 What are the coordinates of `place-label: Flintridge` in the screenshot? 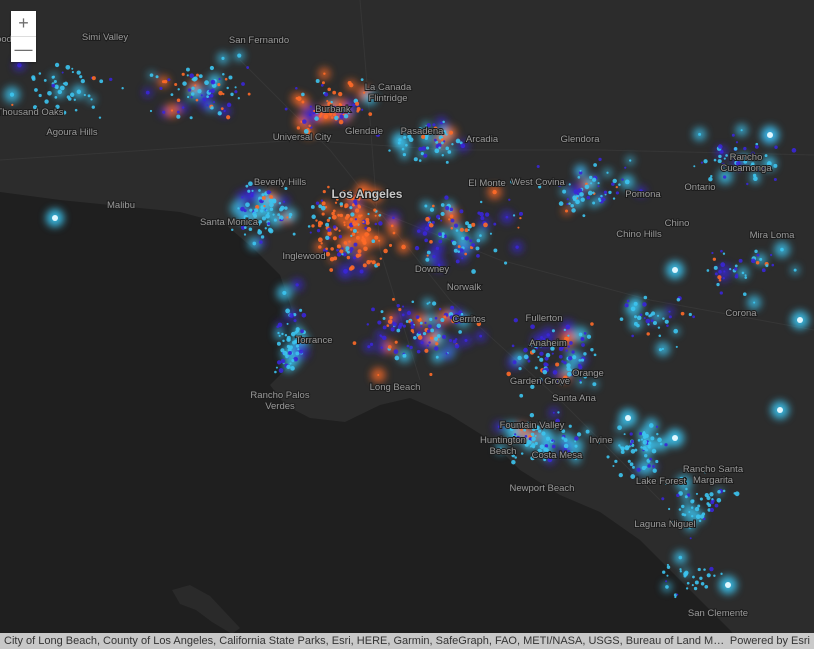 It's located at (387, 98).